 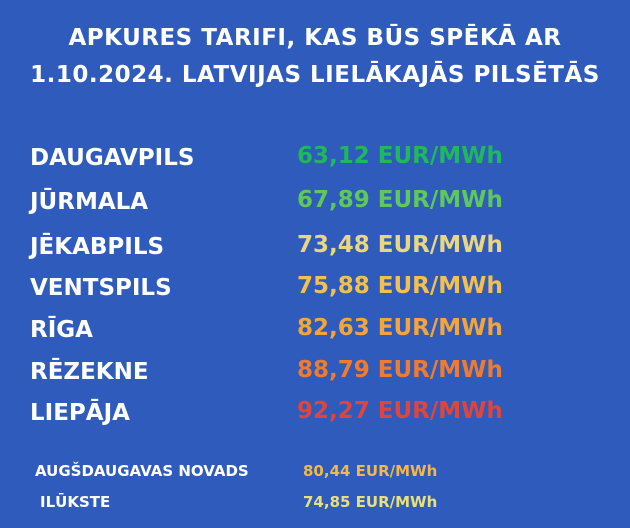 I want to click on region-name: ILŪKSTE, so click(x=75, y=502).